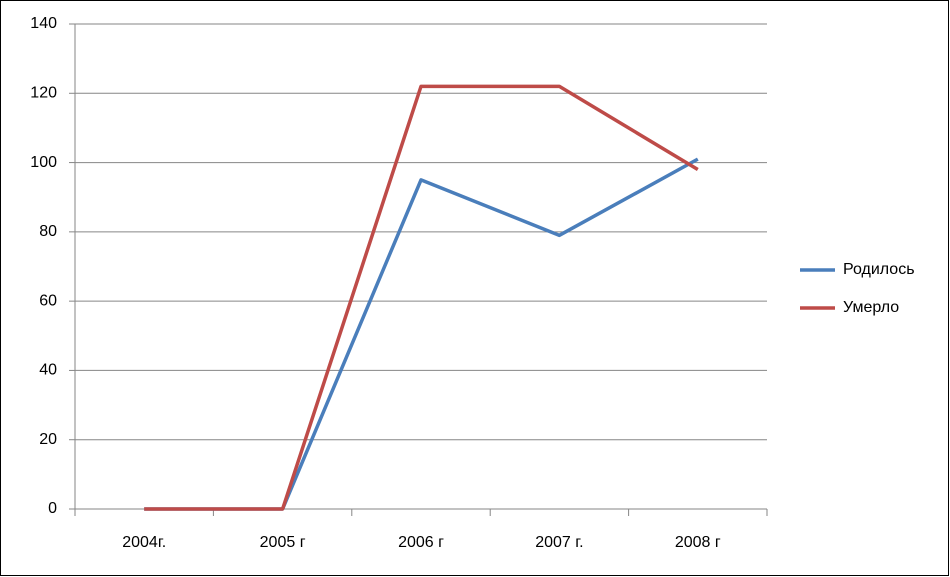 The image size is (950, 577). Describe the element at coordinates (43, 162) in the screenshot. I see `y-tick-label: 100` at that location.